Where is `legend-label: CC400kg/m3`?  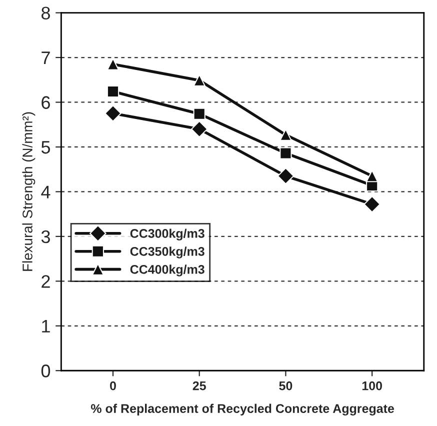
legend-label: CC400kg/m3 is located at coordinates (167, 270).